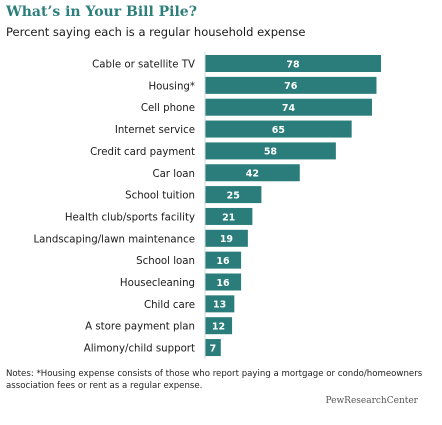 The height and width of the screenshot is (425, 442). Describe the element at coordinates (169, 305) in the screenshot. I see `category-label-child-care: Child care` at that location.